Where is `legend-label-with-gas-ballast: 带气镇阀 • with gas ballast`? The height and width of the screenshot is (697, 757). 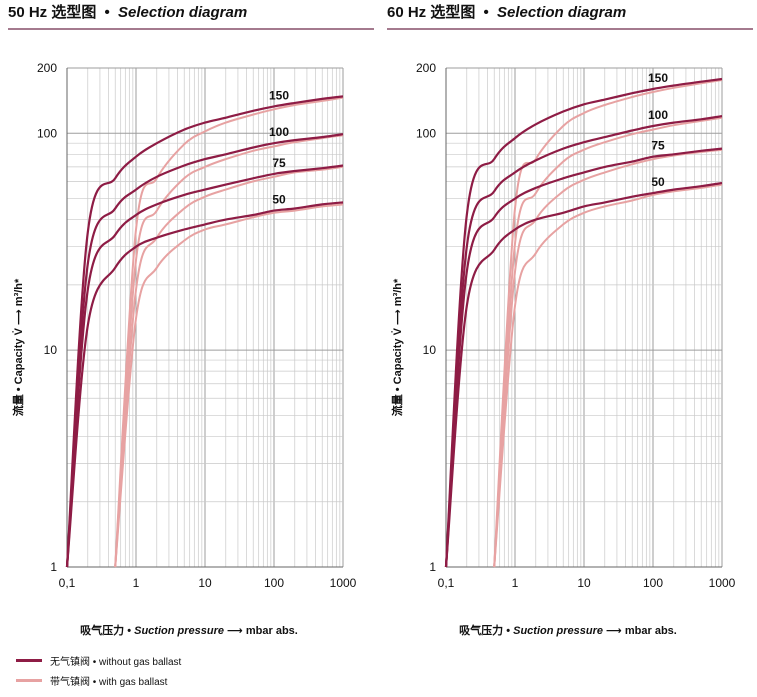
legend-label-with-gas-ballast: 带气镇阀 • with gas ballast is located at coordinates (109, 682).